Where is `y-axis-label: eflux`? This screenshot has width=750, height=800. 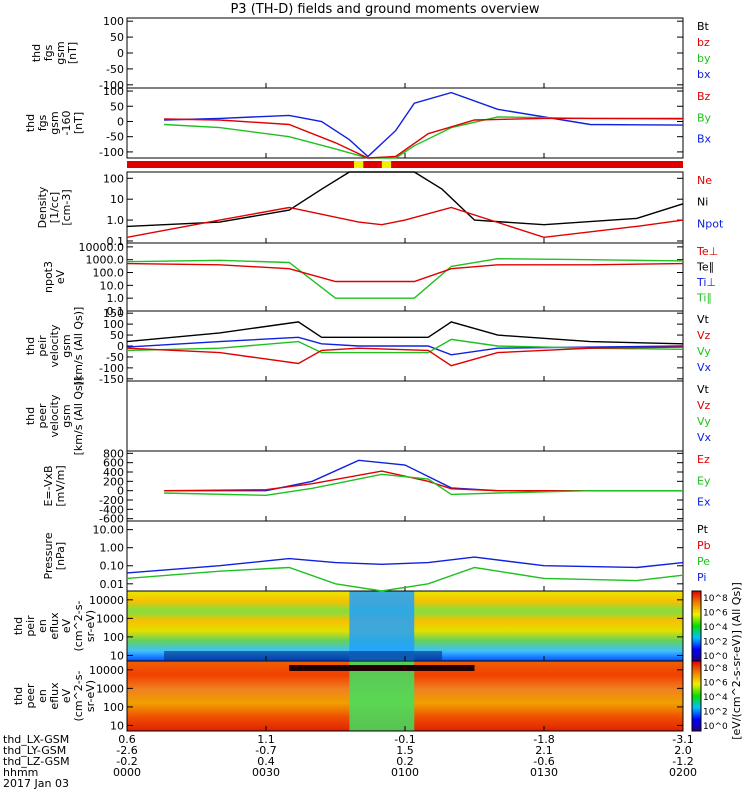 y-axis-label: eflux is located at coordinates (54, 696).